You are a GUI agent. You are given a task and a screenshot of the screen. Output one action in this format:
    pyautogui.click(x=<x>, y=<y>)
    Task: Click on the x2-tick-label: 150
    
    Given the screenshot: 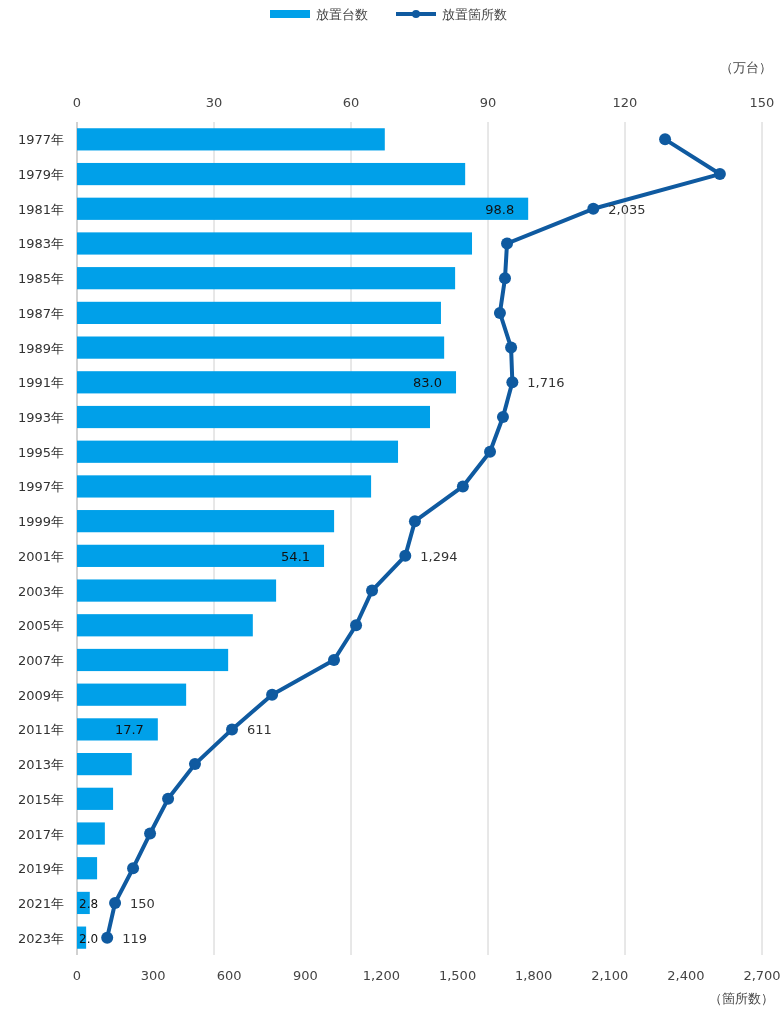 What is the action you would take?
    pyautogui.click(x=762, y=102)
    